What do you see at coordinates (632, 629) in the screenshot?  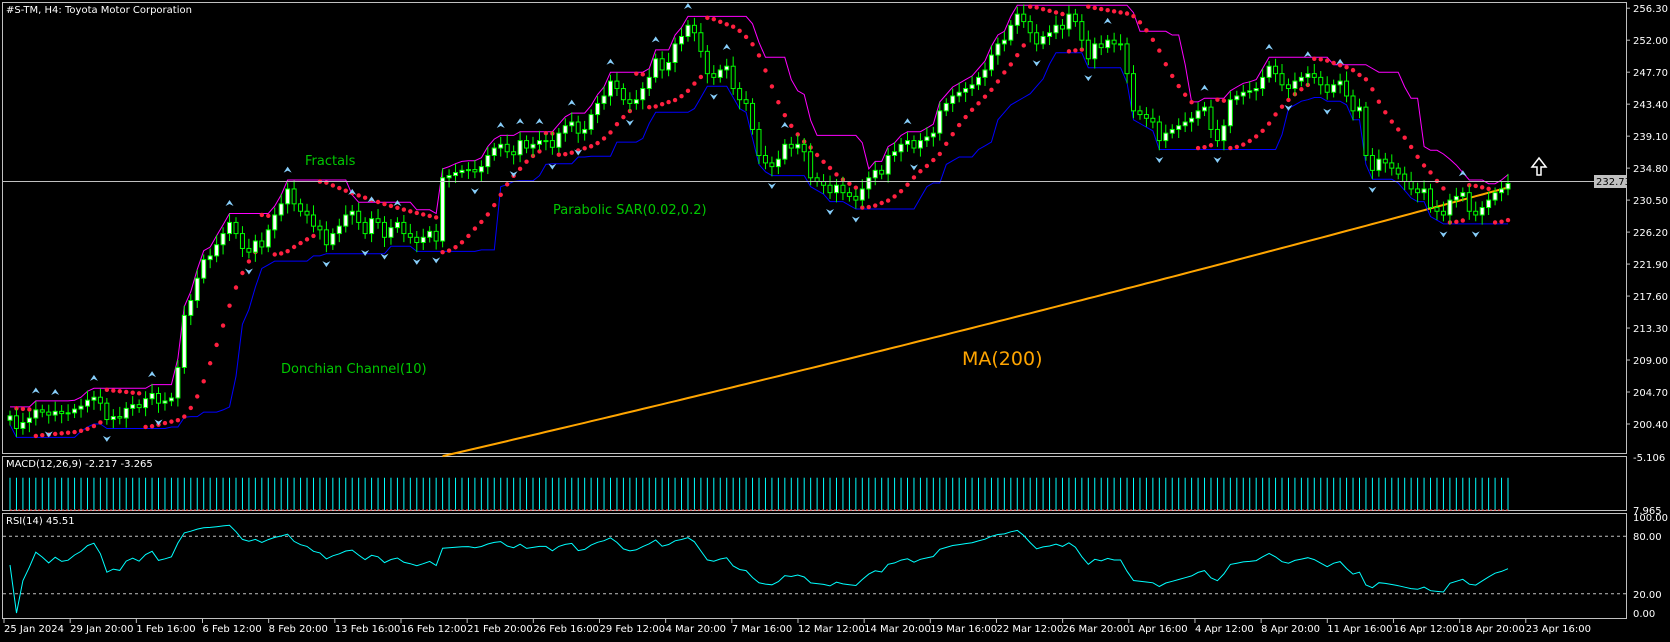 I see `time-tick-label: 29 Feb 12:00` at bounding box center [632, 629].